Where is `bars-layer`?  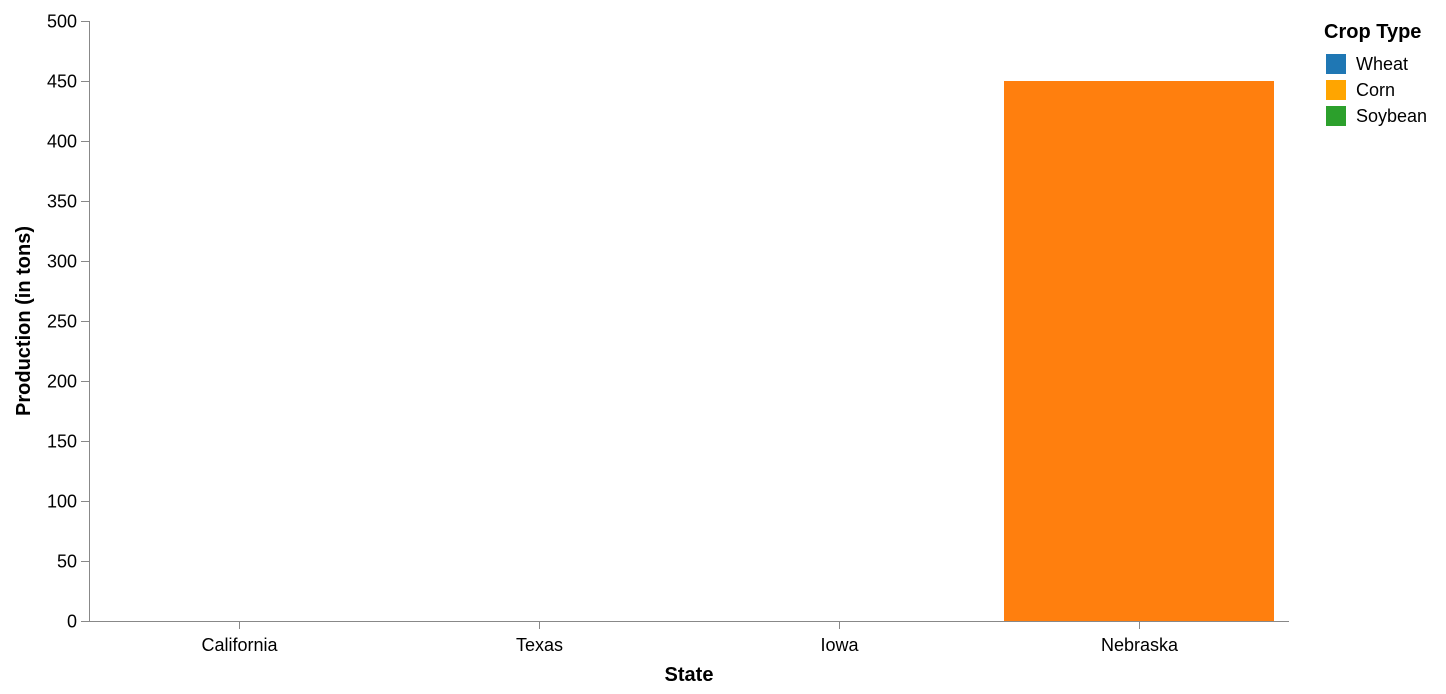 bars-layer is located at coordinates (1139, 351).